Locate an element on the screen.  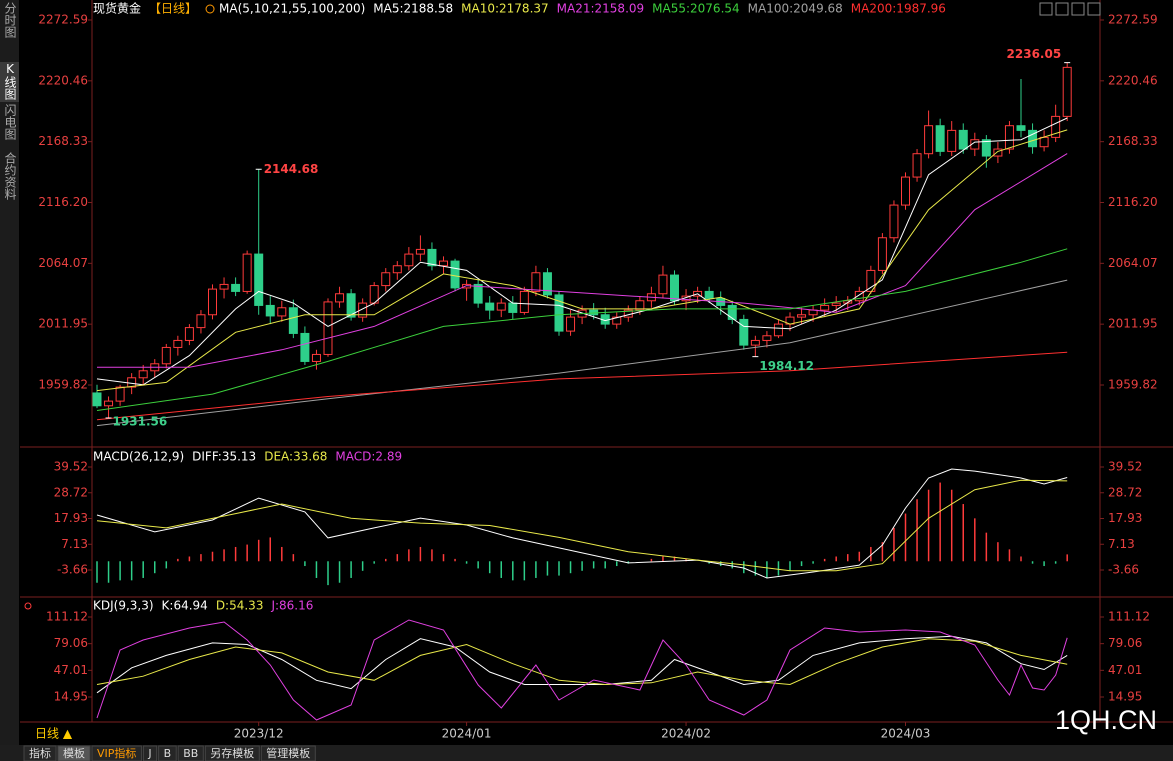
tab-label: 管理模板 is located at coordinates (288, 753).